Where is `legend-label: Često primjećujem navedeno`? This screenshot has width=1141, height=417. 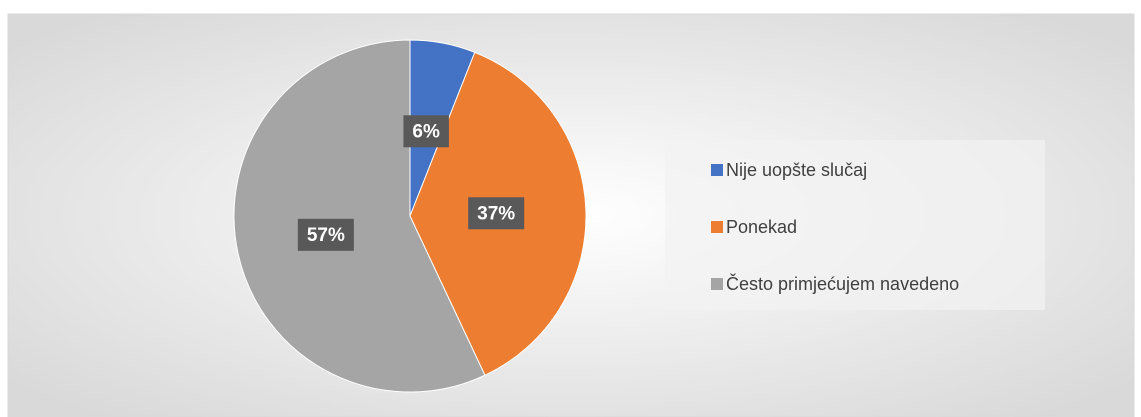 legend-label: Često primjećujem navedeno is located at coordinates (842, 283).